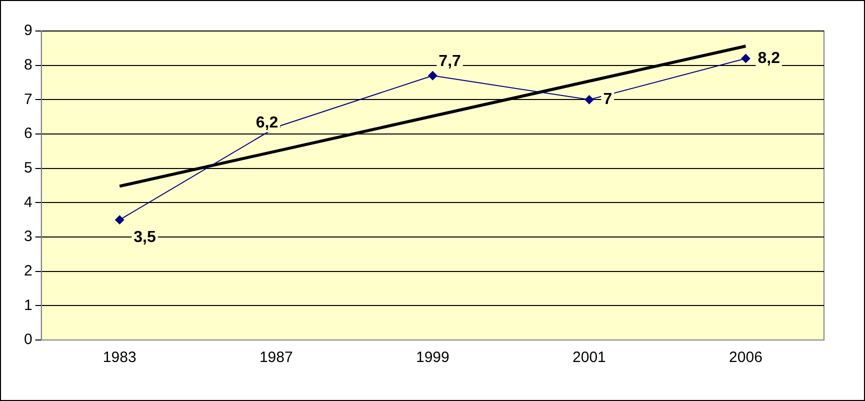  Describe the element at coordinates (276, 357) in the screenshot. I see `x-tick-label: 1987` at that location.